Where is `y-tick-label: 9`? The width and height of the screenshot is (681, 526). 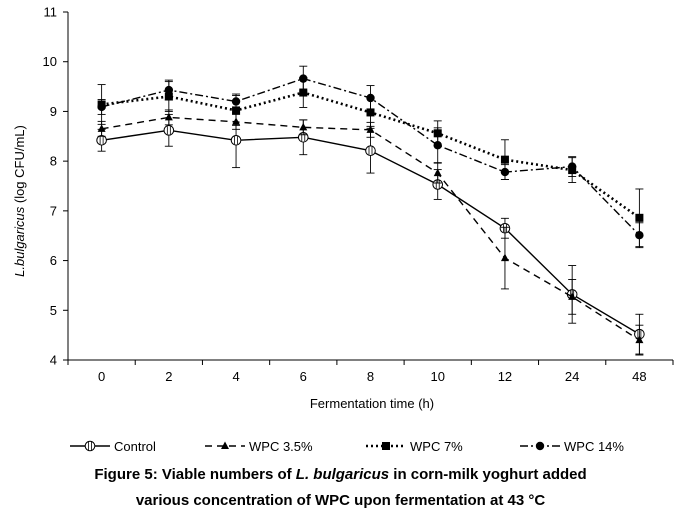
y-tick-label: 9 is located at coordinates (53, 111).